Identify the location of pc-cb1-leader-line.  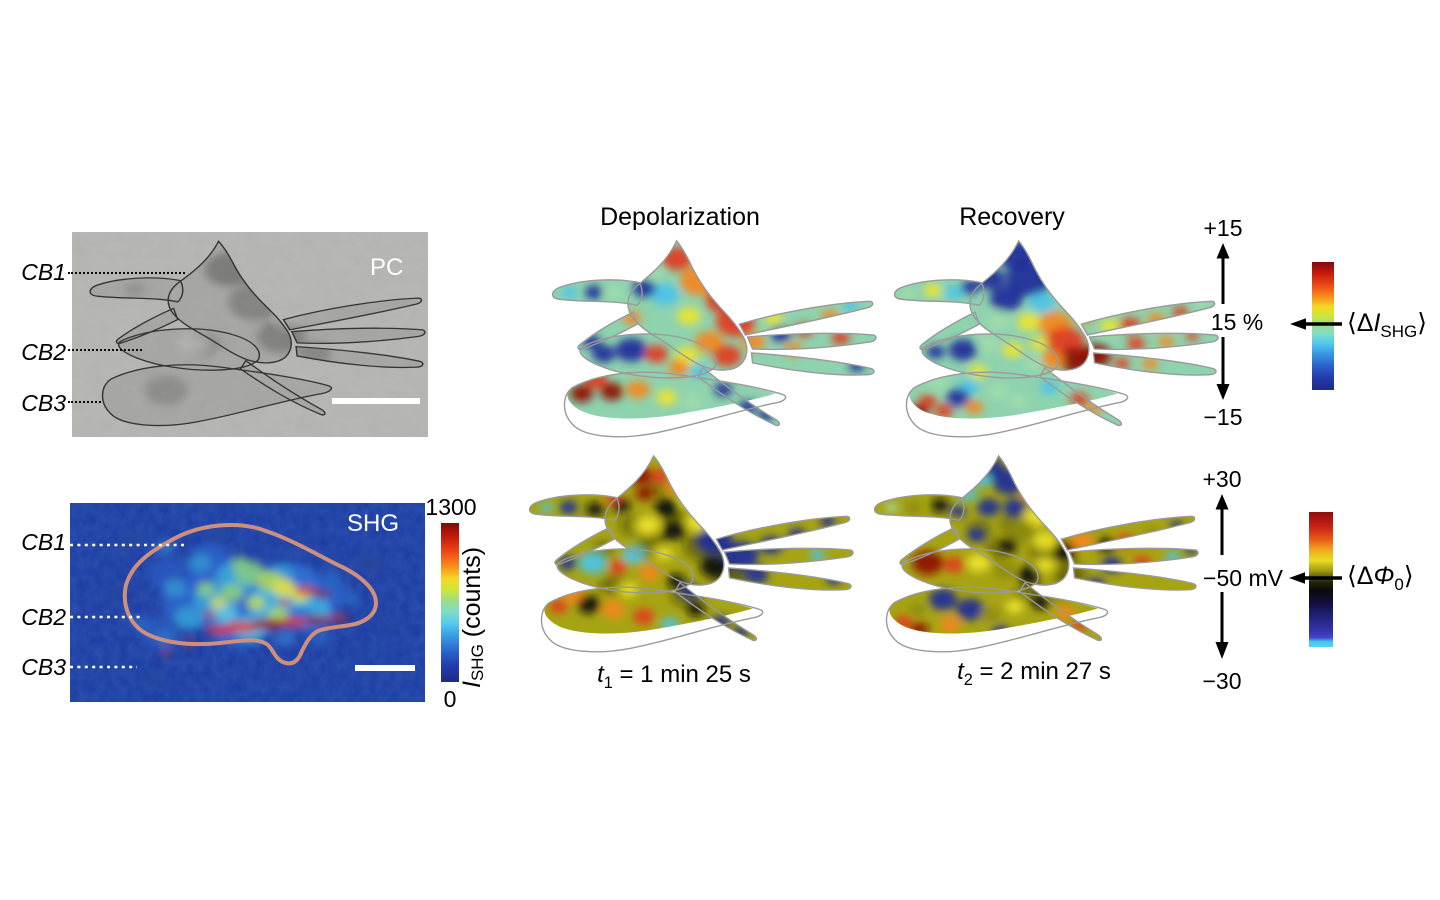
(126, 273).